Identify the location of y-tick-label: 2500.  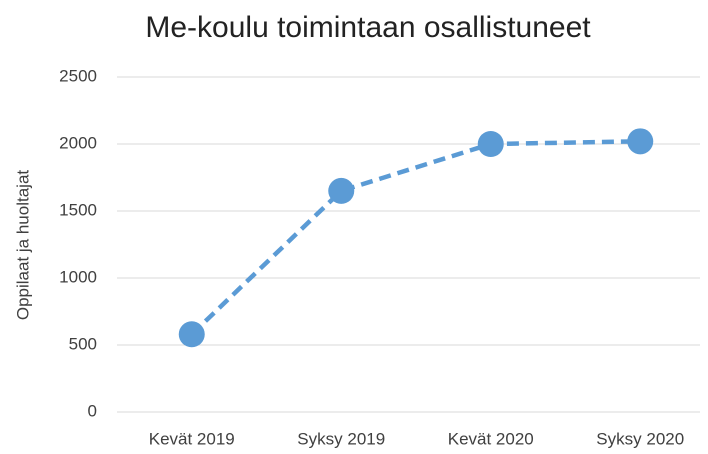
(78, 75).